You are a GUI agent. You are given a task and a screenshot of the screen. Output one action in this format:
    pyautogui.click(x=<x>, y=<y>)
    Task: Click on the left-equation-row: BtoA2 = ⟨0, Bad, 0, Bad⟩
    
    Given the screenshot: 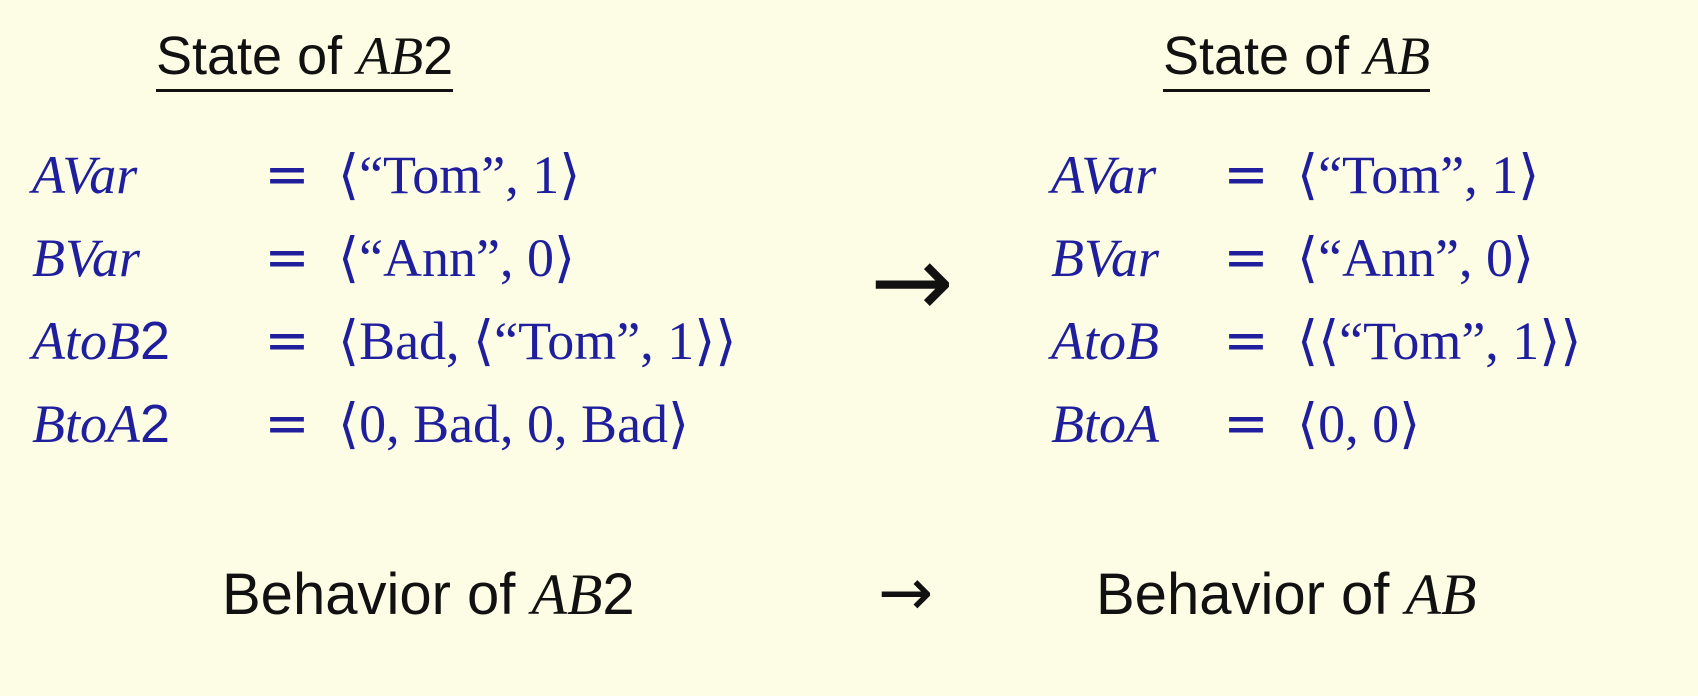 What is the action you would take?
    pyautogui.click(x=384, y=423)
    